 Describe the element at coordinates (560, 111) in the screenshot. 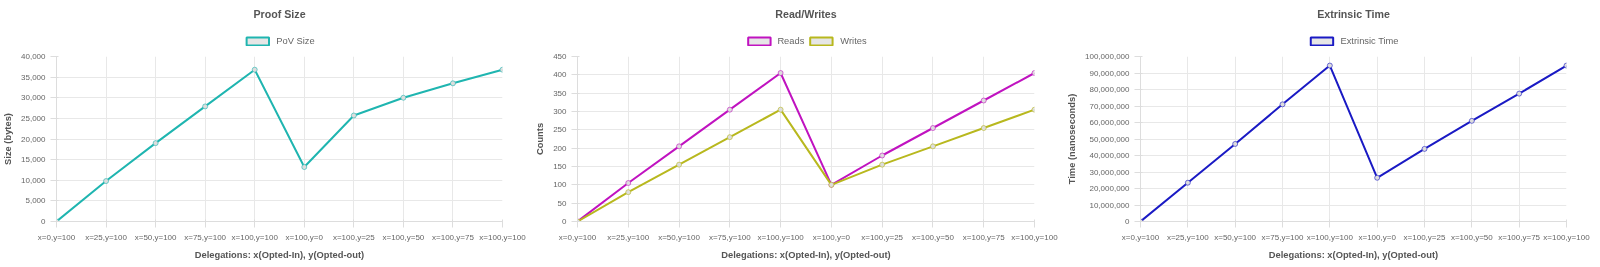

I see `y-tick-label: 300` at that location.